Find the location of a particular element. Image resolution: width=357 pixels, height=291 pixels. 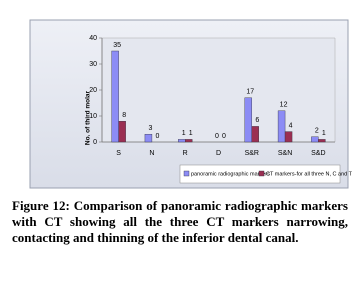

y-tick-label: 20 is located at coordinates (93, 90).